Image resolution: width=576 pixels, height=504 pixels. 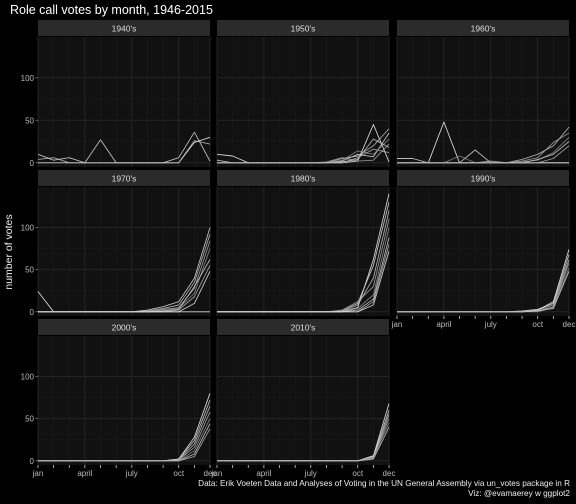 I want to click on facet-panel: 1940's 0 50 100, so click(x=116, y=94).